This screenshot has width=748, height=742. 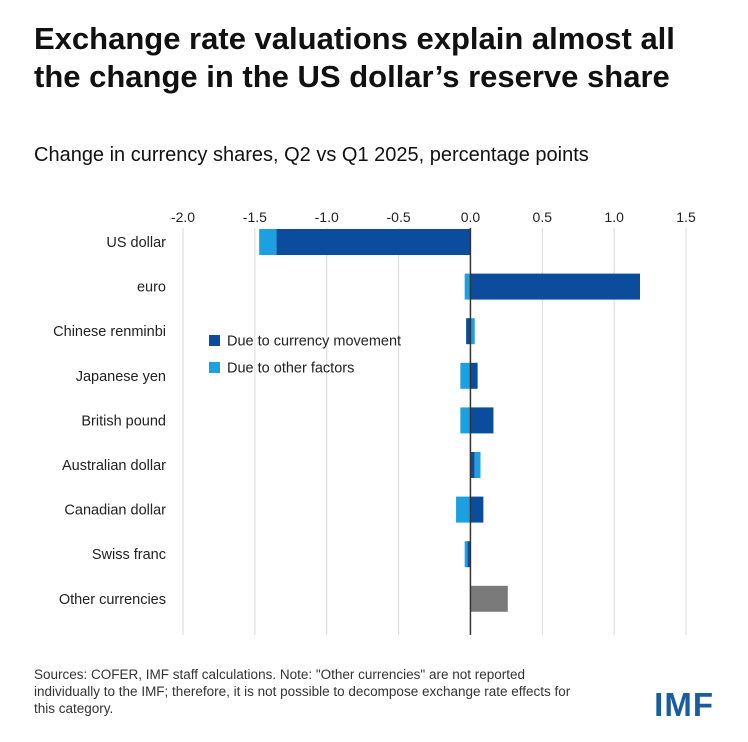 What do you see at coordinates (489, 598) in the screenshot?
I see `bar-other-currencies` at bounding box center [489, 598].